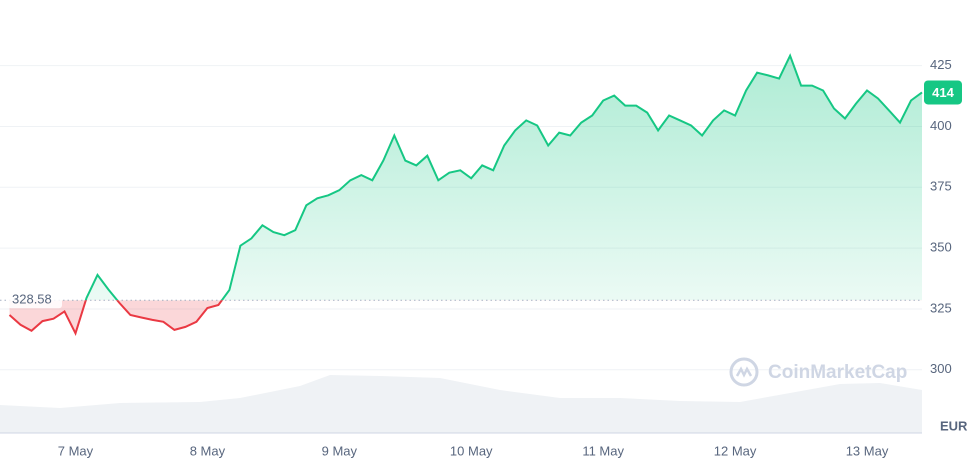  What do you see at coordinates (941, 64) in the screenshot?
I see `y-tick-label: 425` at bounding box center [941, 64].